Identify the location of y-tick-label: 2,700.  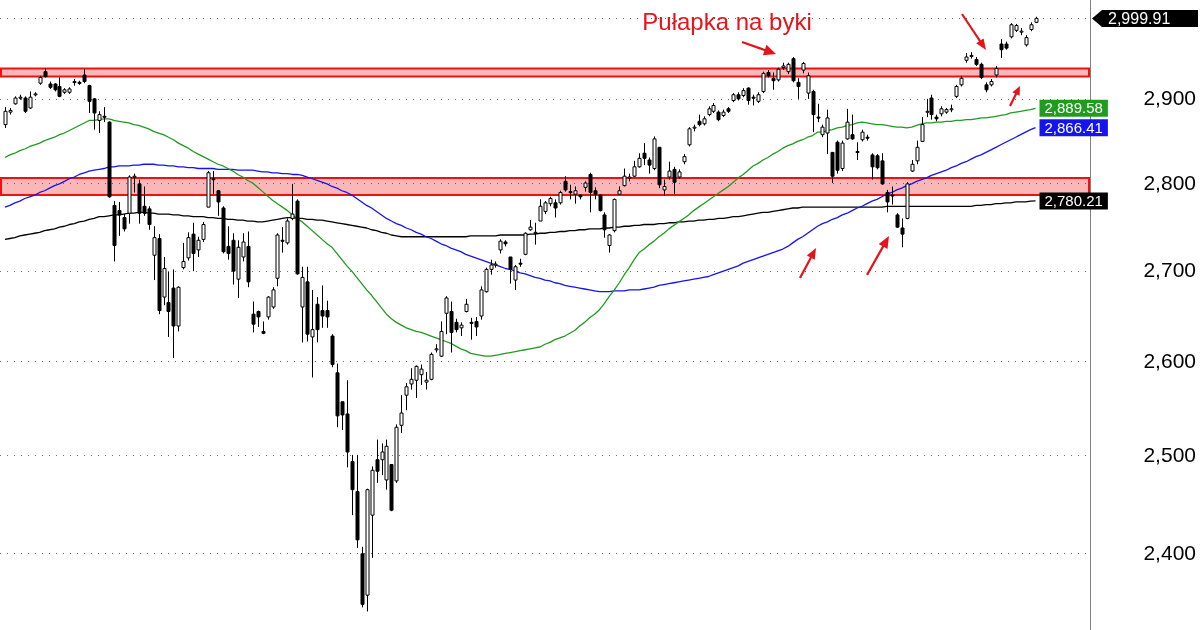
(1169, 269).